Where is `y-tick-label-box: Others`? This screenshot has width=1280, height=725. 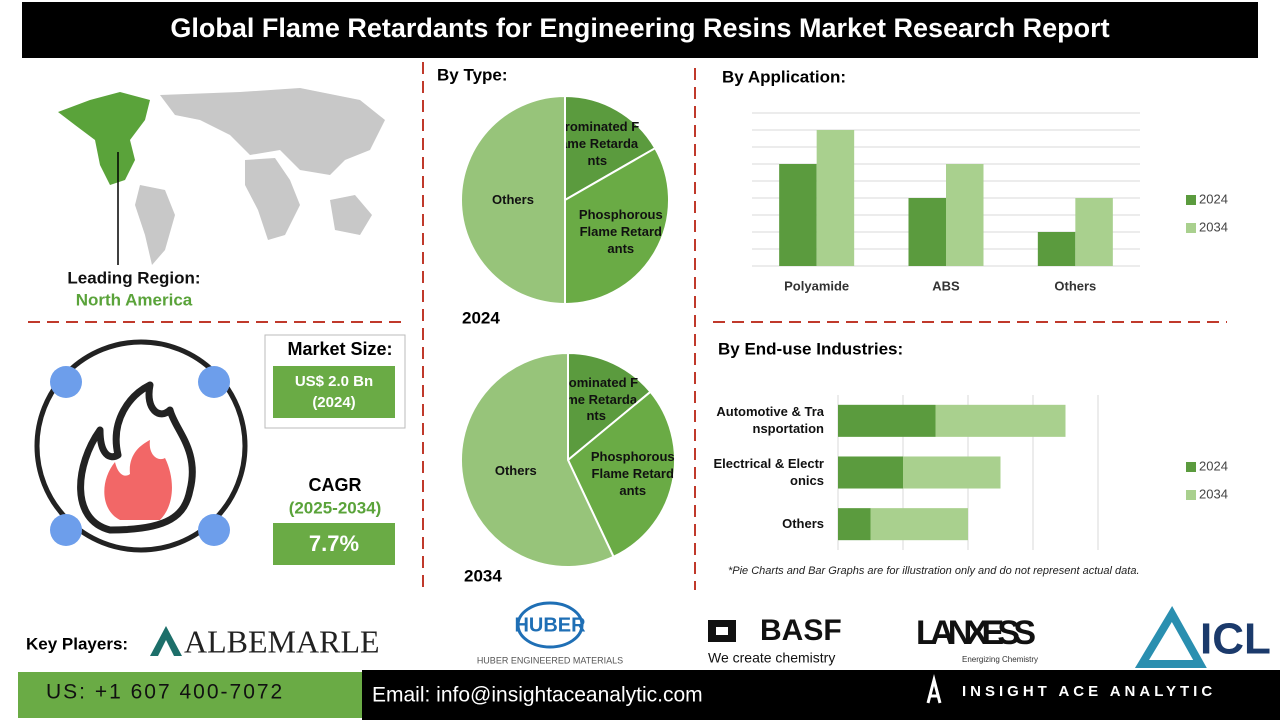
y-tick-label-box: Others is located at coordinates (803, 523).